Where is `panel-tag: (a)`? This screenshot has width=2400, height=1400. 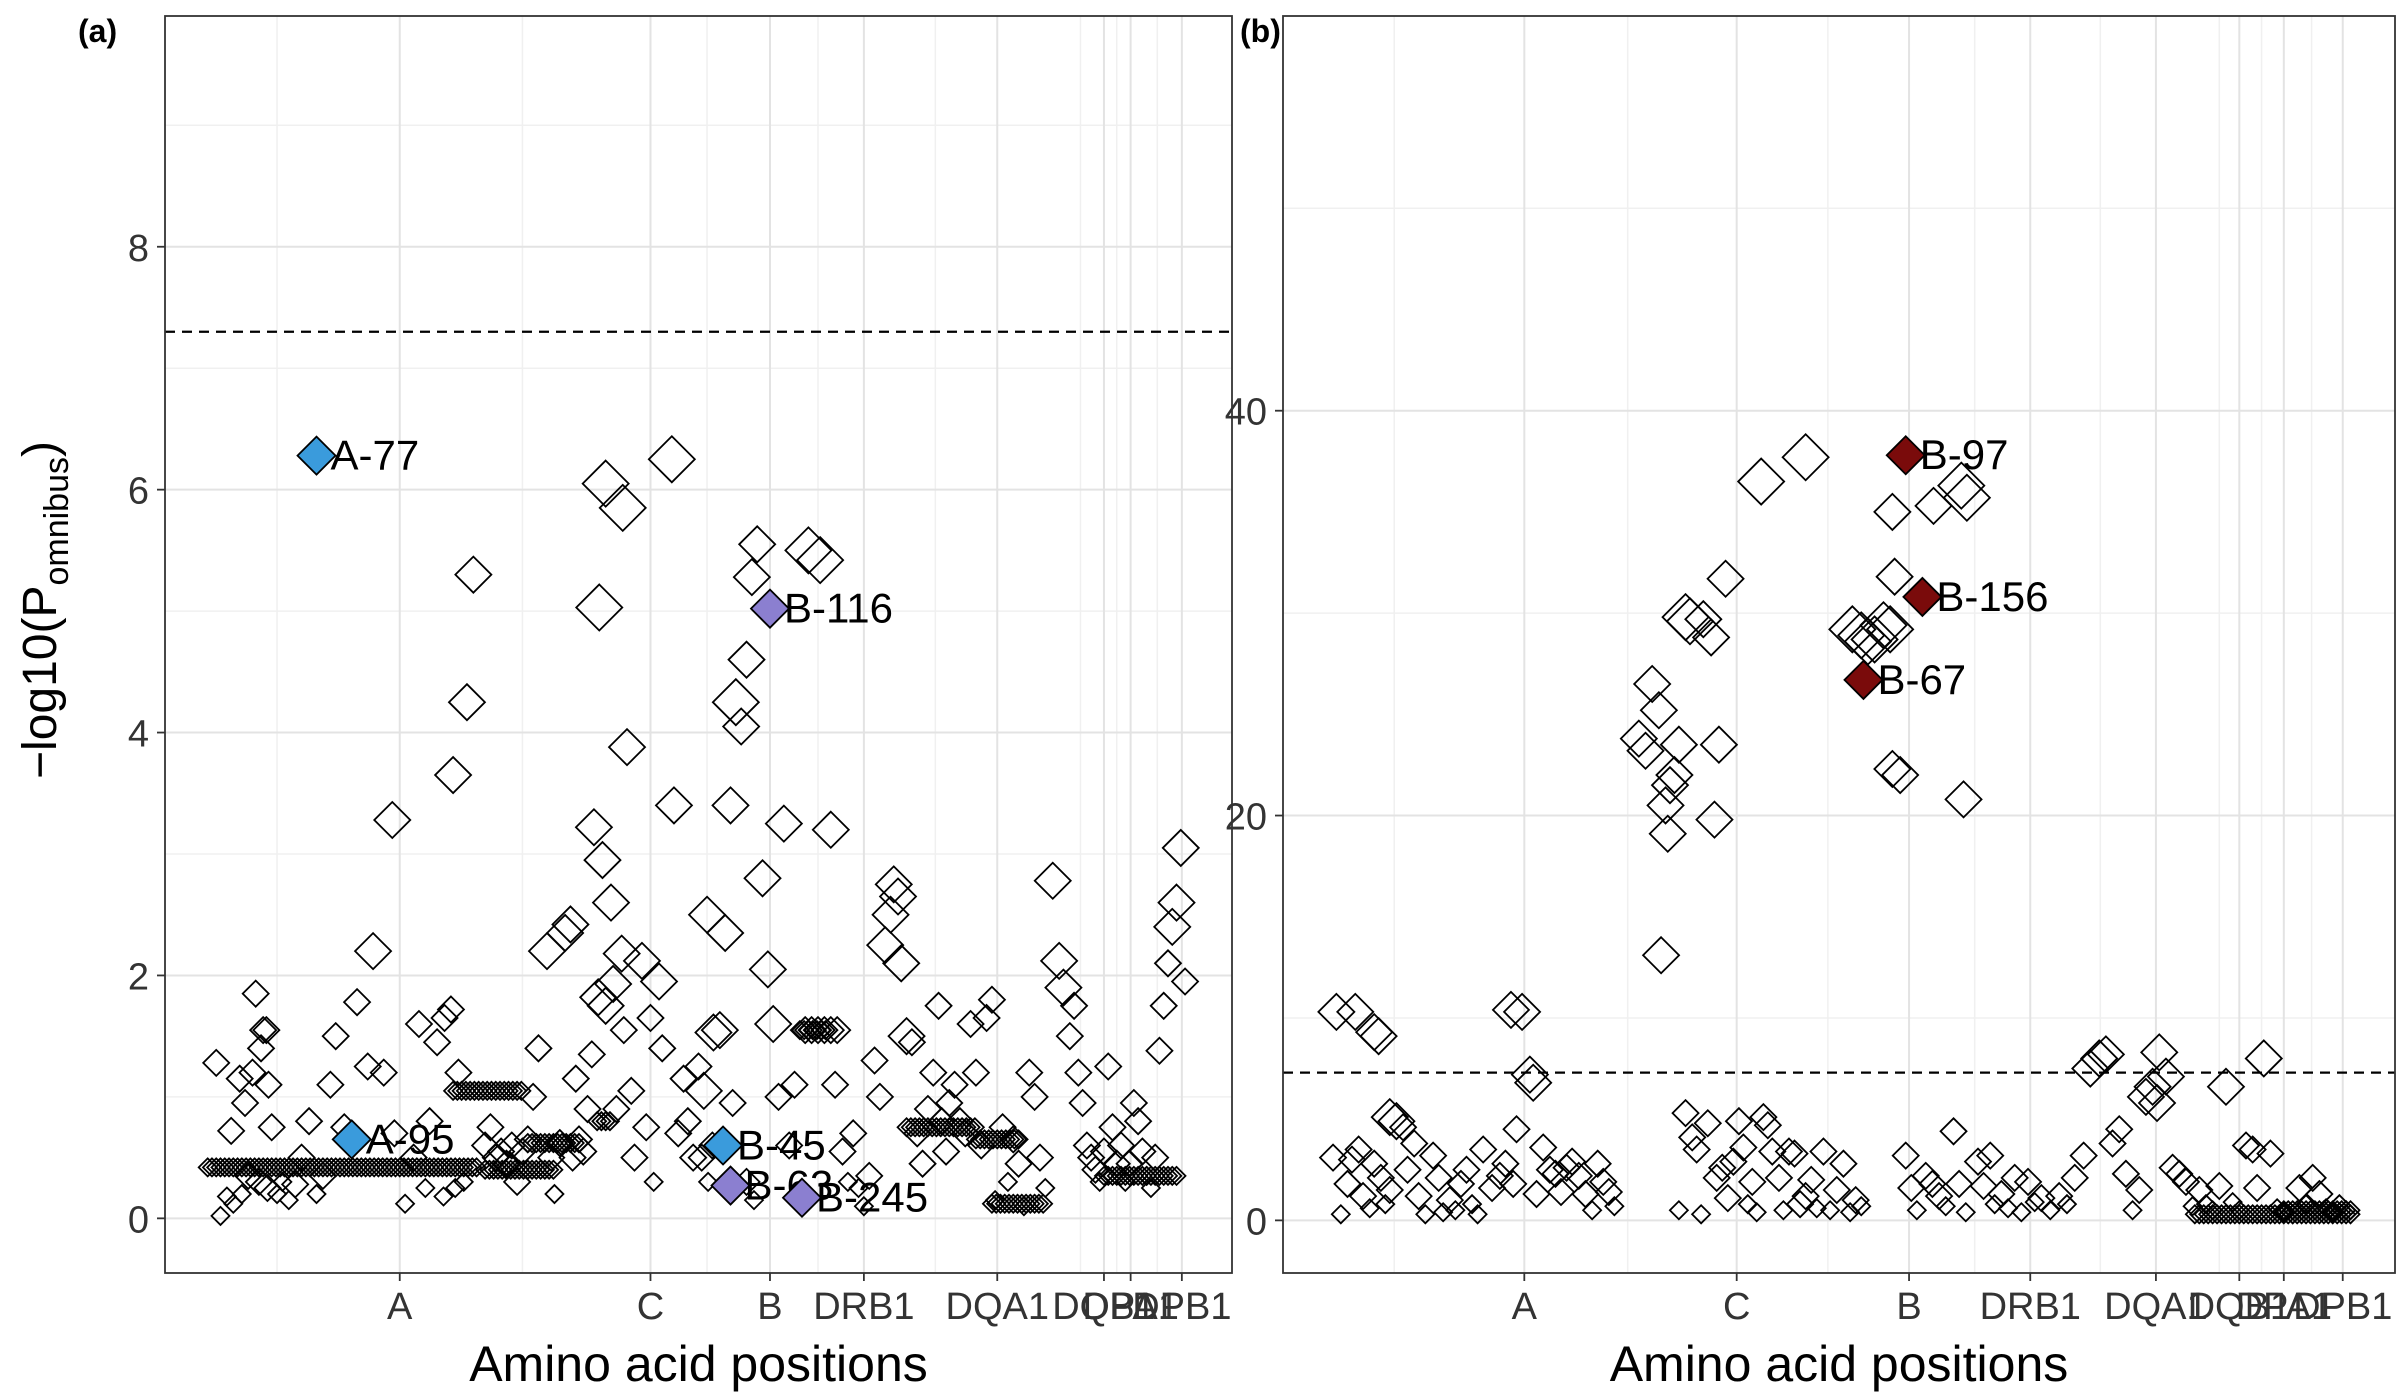 panel-tag: (a) is located at coordinates (97, 31).